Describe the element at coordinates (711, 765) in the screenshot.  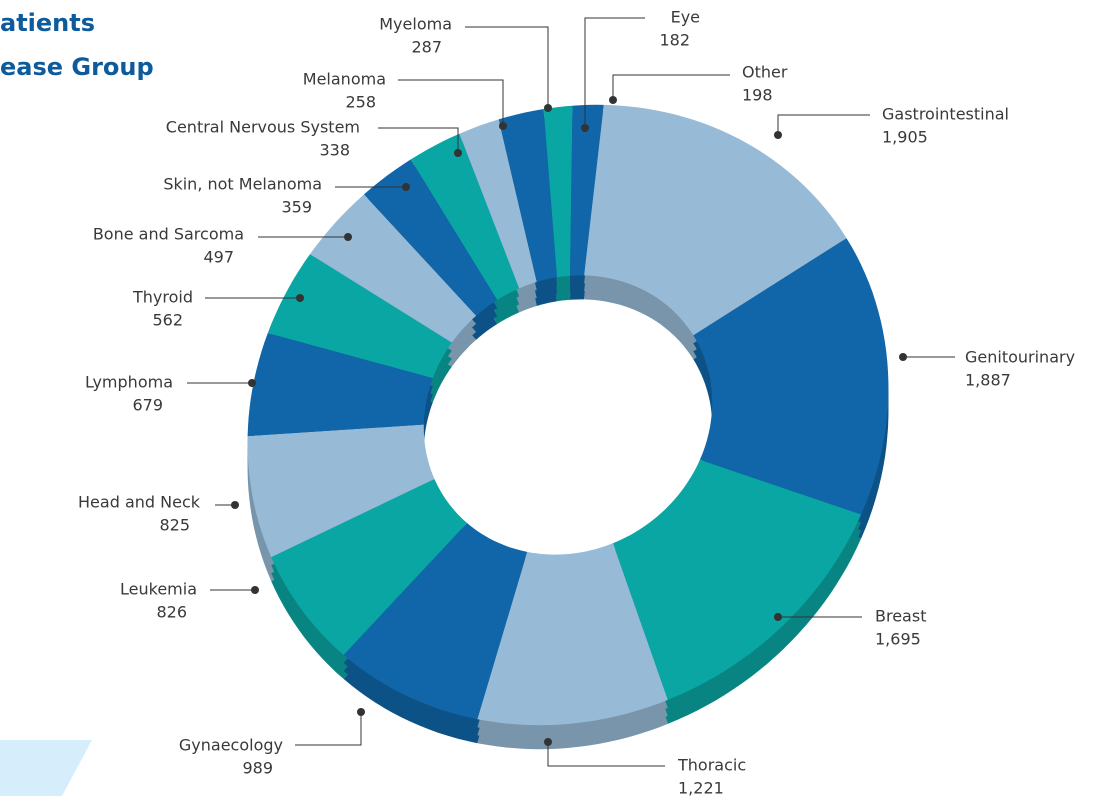
I see `category-label: Thoracic` at that location.